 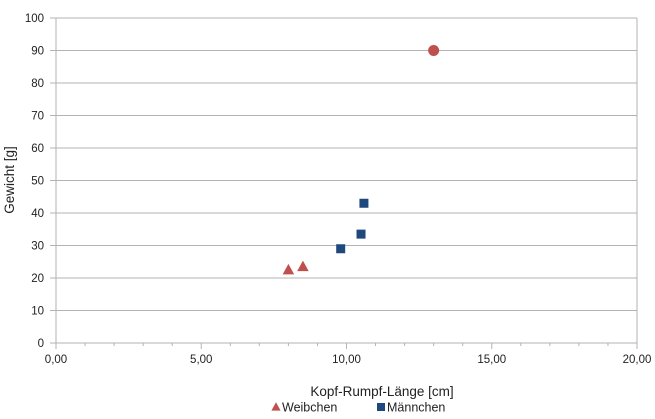 What do you see at coordinates (358, 408) in the screenshot?
I see `legend: Weibchen Männchen` at bounding box center [358, 408].